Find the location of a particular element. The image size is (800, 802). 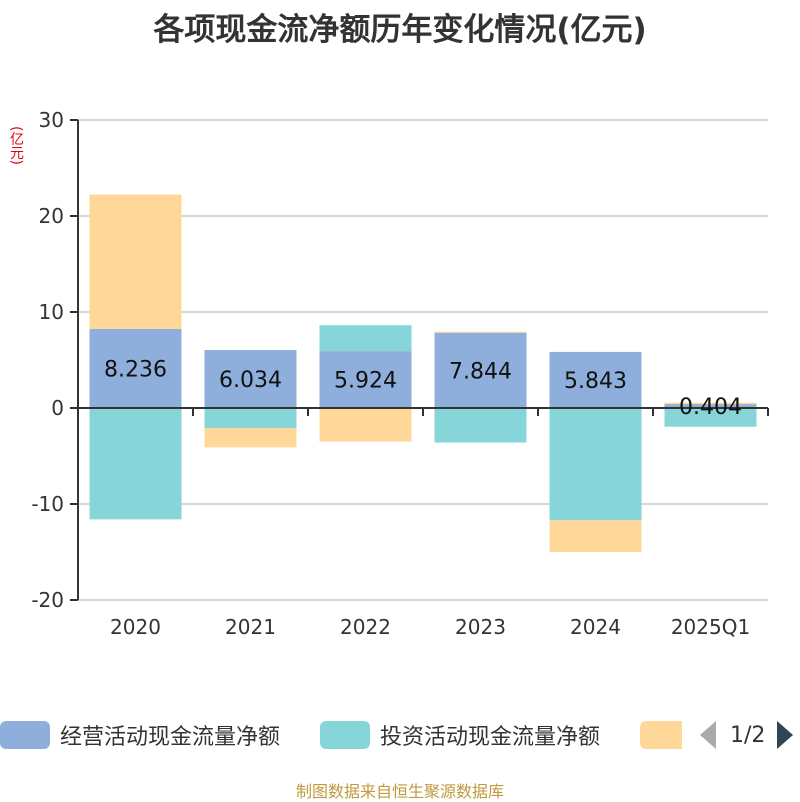

legend-swatch-investing is located at coordinates (345, 735).